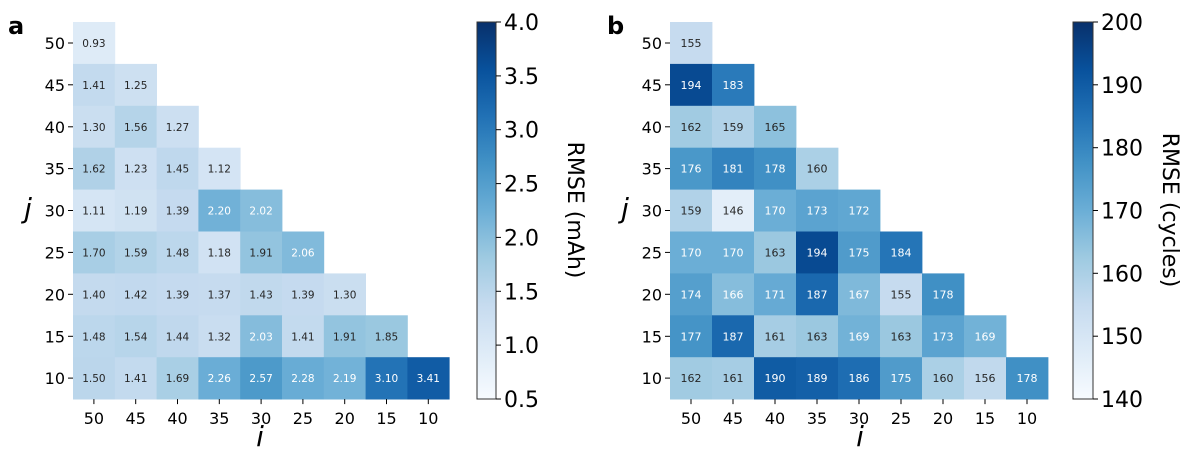 This screenshot has height=450, width=1182. I want to click on panel-a-ylabel: j, so click(26, 208).